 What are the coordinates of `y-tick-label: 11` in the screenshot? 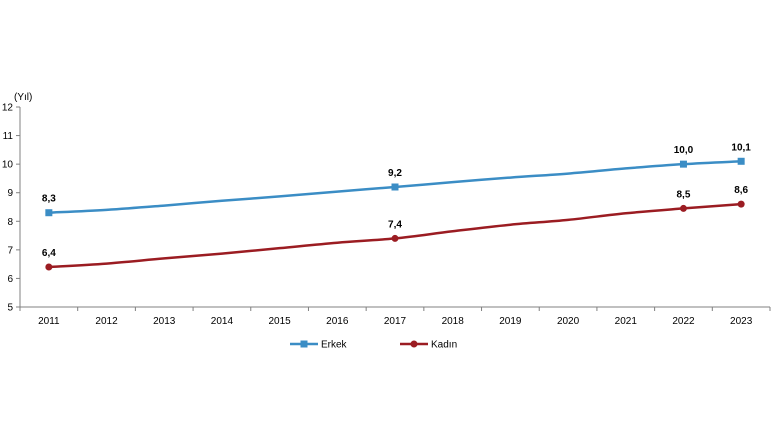 It's located at (8, 136).